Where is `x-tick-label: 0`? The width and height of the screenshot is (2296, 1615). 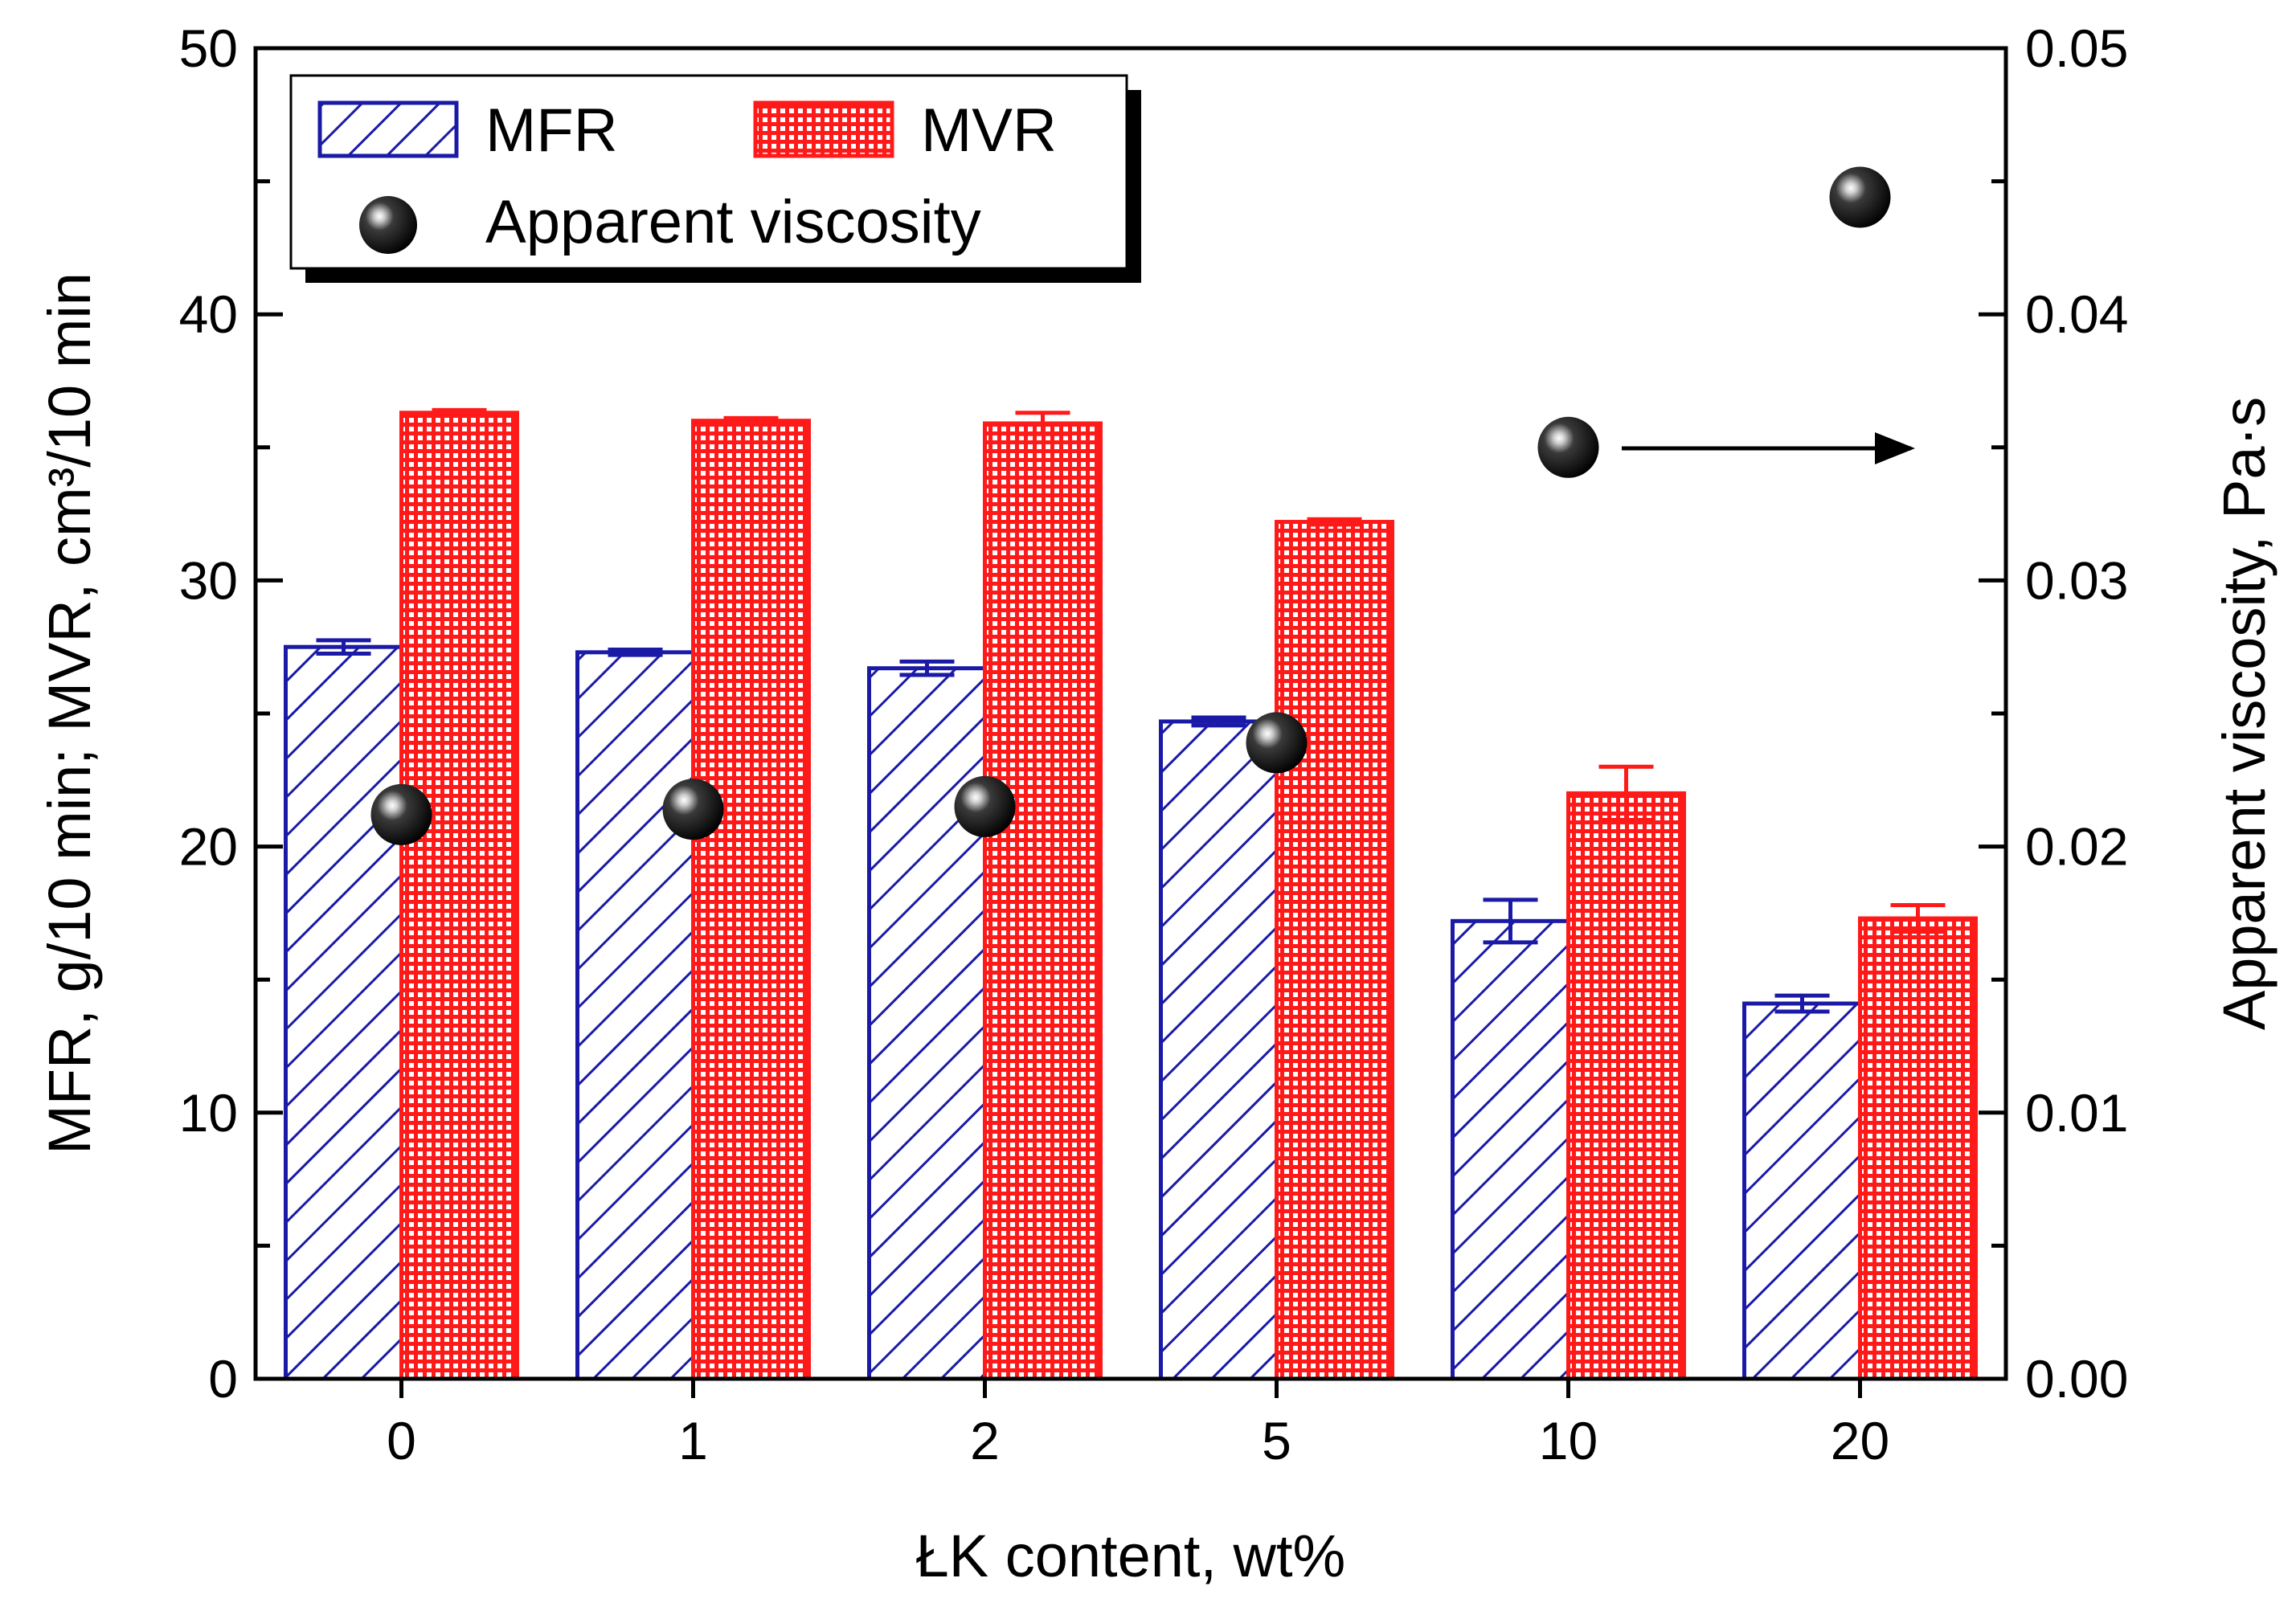 x-tick-label: 0 is located at coordinates (401, 1440).